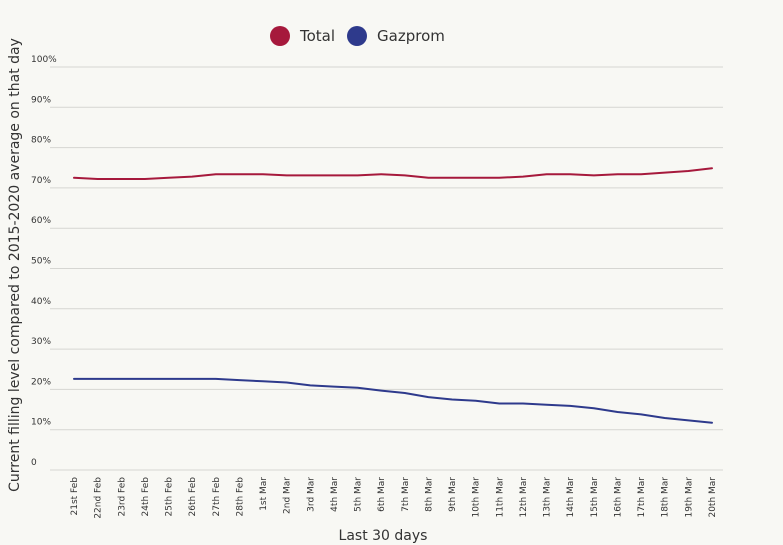 The height and width of the screenshot is (545, 783). What do you see at coordinates (41, 262) in the screenshot?
I see `y-tick-label: 50%` at bounding box center [41, 262].